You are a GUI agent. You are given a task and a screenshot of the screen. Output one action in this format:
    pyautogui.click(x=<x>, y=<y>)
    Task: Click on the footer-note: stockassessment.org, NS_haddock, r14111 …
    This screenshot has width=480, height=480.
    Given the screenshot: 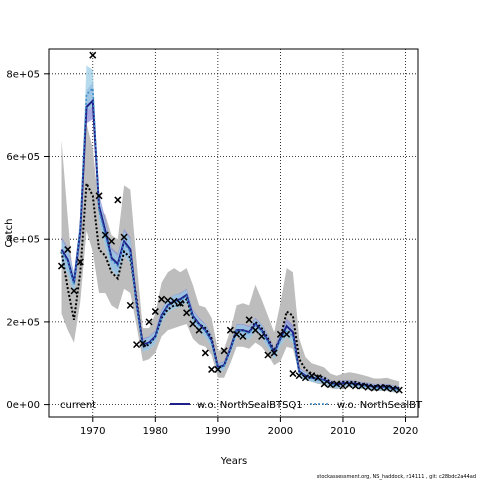 What is the action you would take?
    pyautogui.click(x=396, y=477)
    